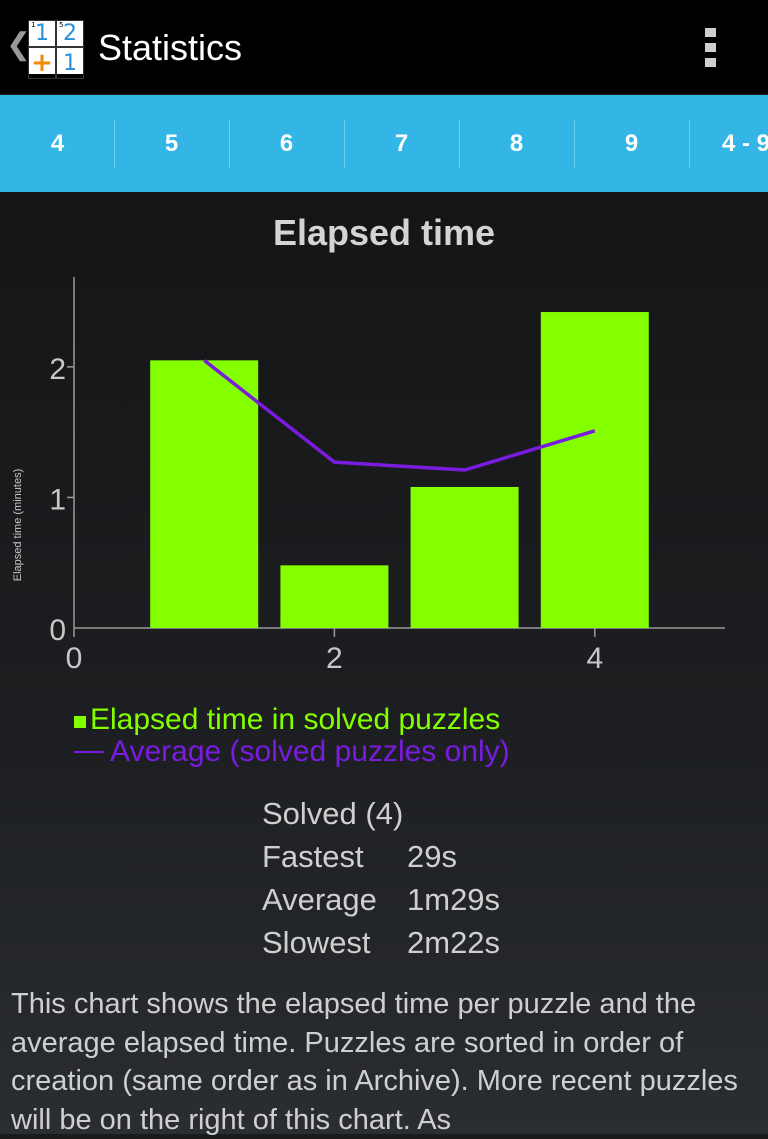  I want to click on stat-row-solved: Solved (4), so click(381, 813).